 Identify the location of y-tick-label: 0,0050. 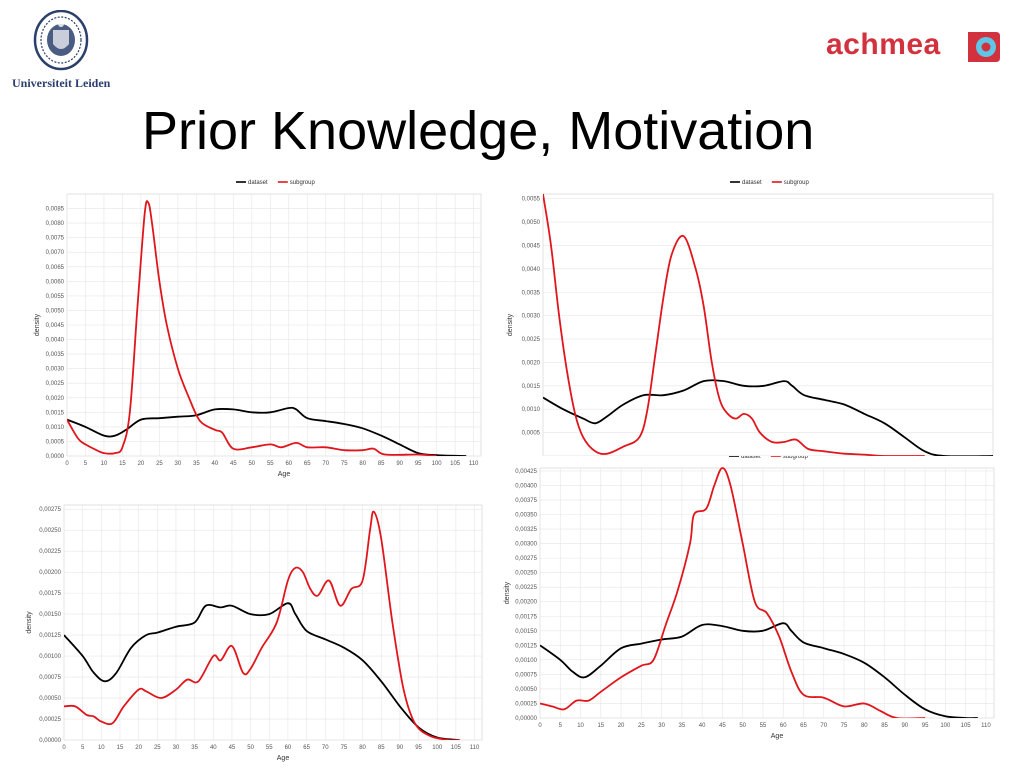
(55, 311).